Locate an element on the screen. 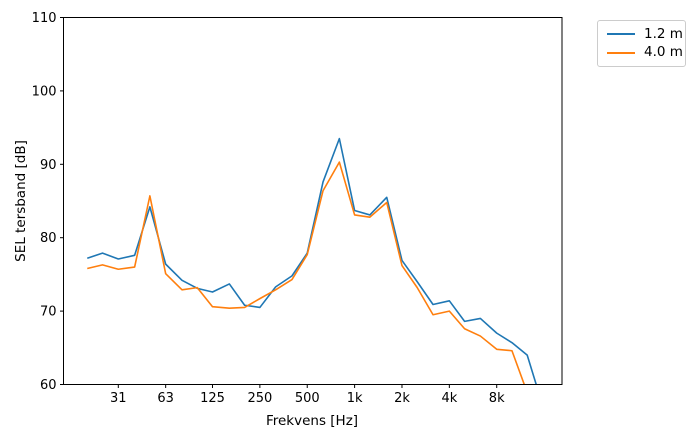  x-tick-label: 2k is located at coordinates (402, 398).